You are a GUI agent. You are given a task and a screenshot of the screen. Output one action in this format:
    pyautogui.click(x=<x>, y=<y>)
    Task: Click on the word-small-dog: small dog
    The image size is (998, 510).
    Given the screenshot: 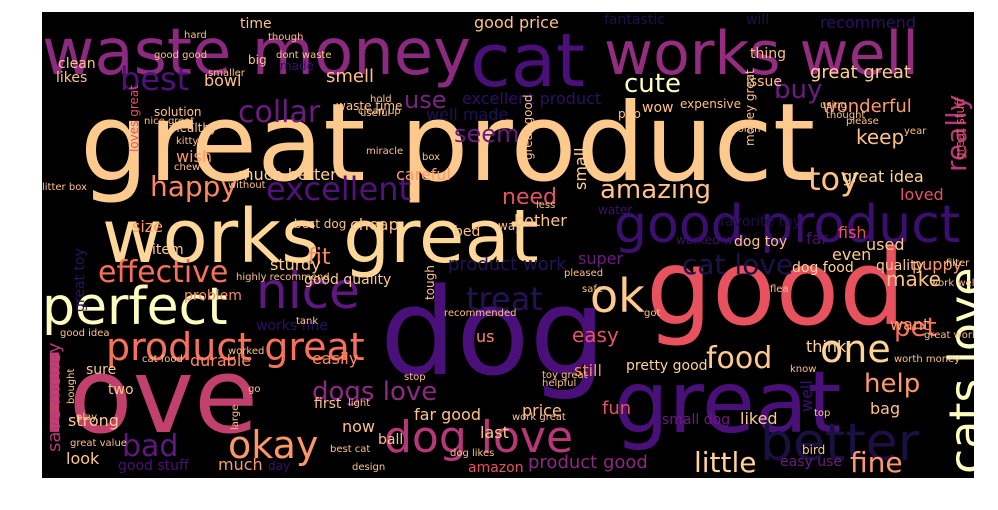 What is the action you would take?
    pyautogui.click(x=696, y=420)
    